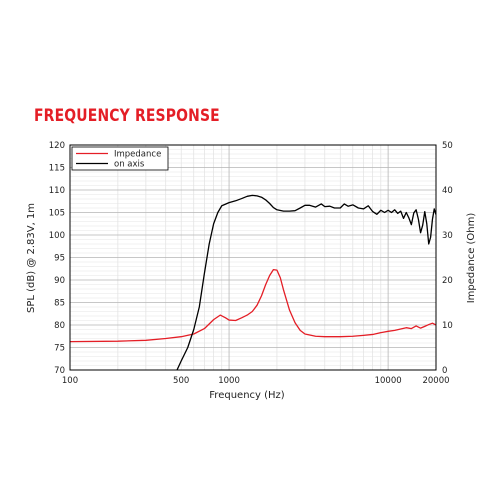  Describe the element at coordinates (447, 258) in the screenshot. I see `right-tick-labels: 0 10 20 30 40 50` at that location.